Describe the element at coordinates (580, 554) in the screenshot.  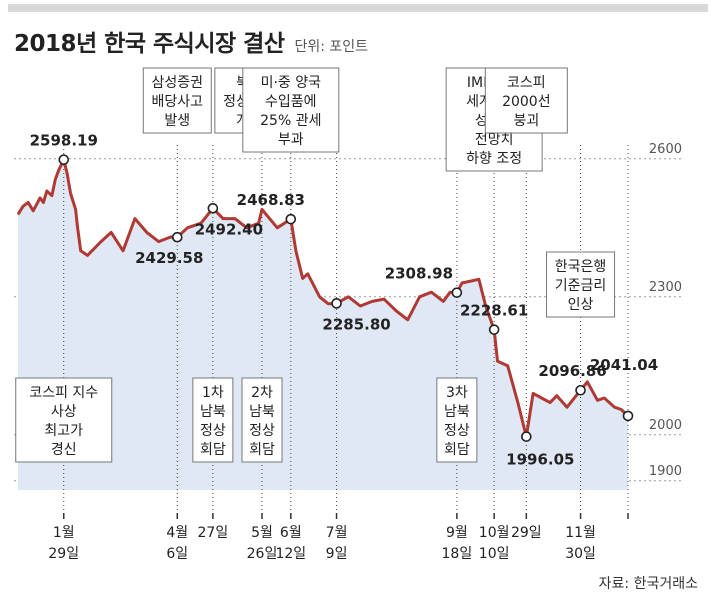
I see `x-date-label: 30일` at that location.